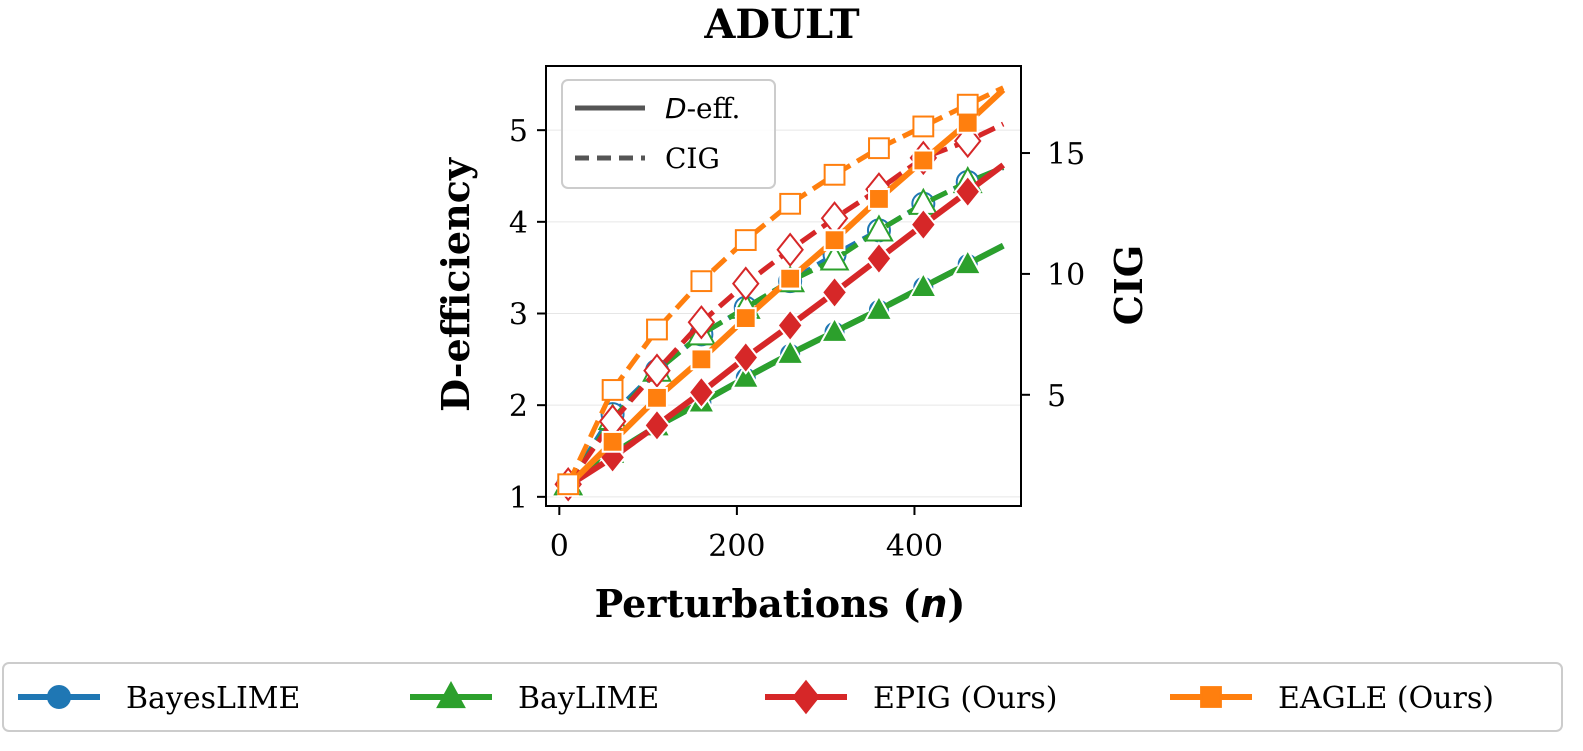 This screenshot has width=1583, height=751. What do you see at coordinates (1386, 698) in the screenshot?
I see `legend-label-eagle: EAGLE (Ours)` at bounding box center [1386, 698].